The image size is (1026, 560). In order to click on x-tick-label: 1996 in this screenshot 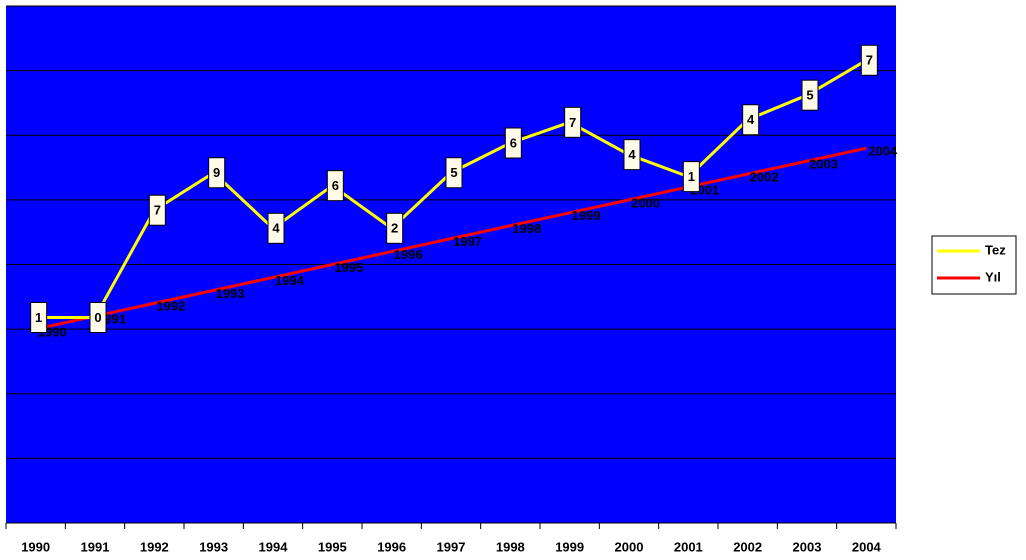, I will do `click(391, 546)`.